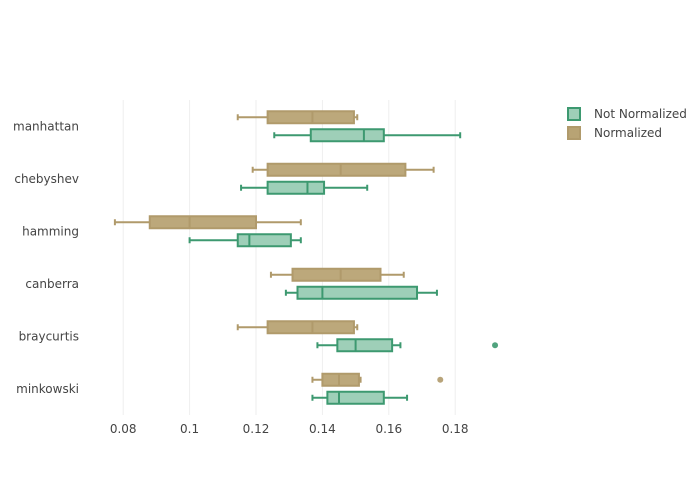 The height and width of the screenshot is (500, 700). Describe the element at coordinates (628, 133) in the screenshot. I see `legend-label: Normalized` at that location.